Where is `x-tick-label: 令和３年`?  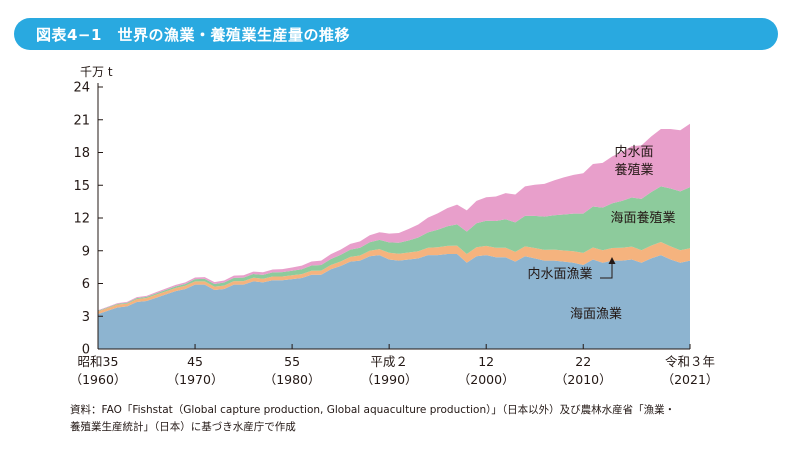
x-tick-label: 令和３年 is located at coordinates (690, 361).